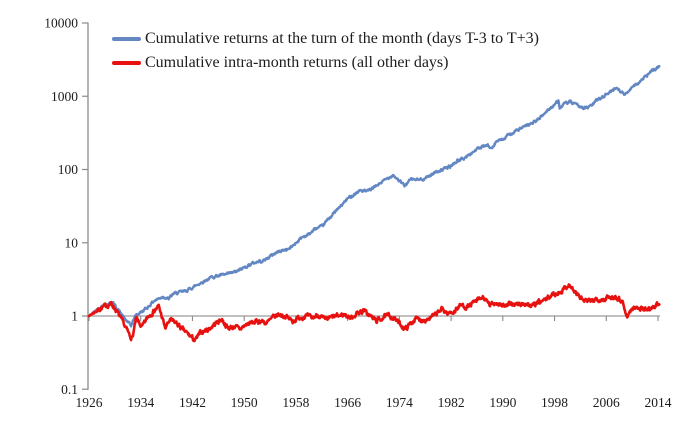 Image resolution: width=700 pixels, height=443 pixels. I want to click on y-axis-tick-label: 10, so click(72, 242).